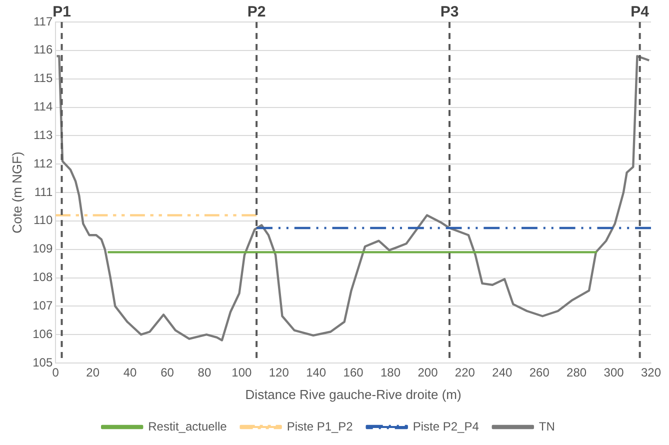  Describe the element at coordinates (43, 163) in the screenshot. I see `y-tick-label: 112` at that location.